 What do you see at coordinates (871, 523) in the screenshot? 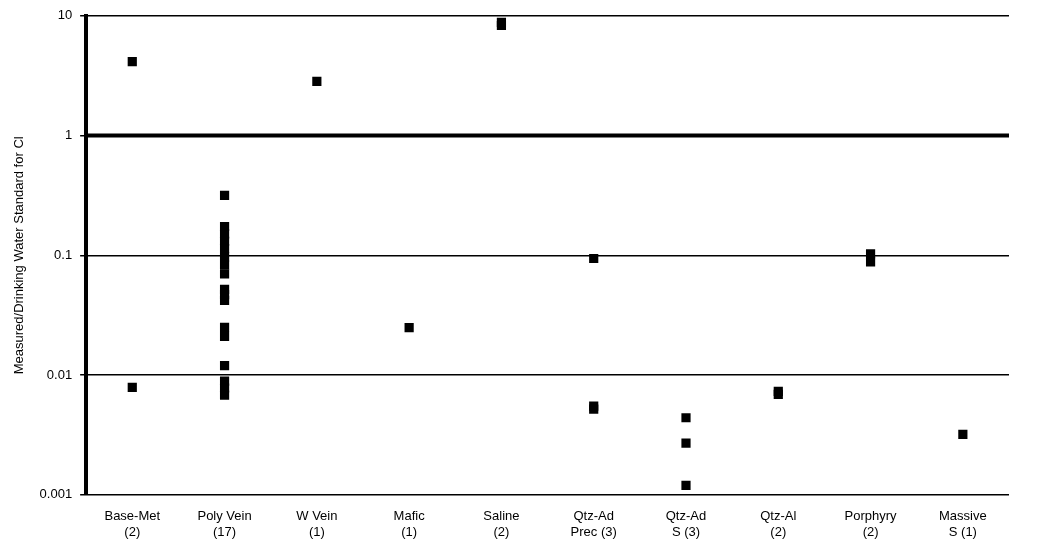
I see `x-tick-label: Porphyry (2)` at bounding box center [871, 523].